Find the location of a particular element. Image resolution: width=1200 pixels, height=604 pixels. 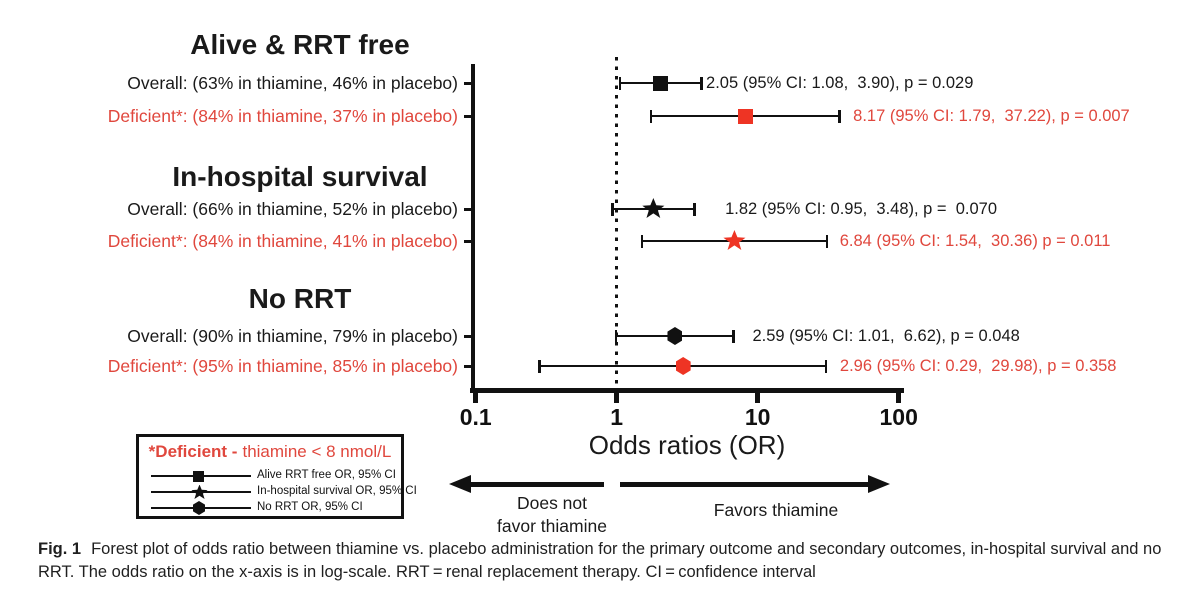

row-annotation: 6.84 (95% CI: 1.54, 30.36) p = 0.011 is located at coordinates (975, 240).